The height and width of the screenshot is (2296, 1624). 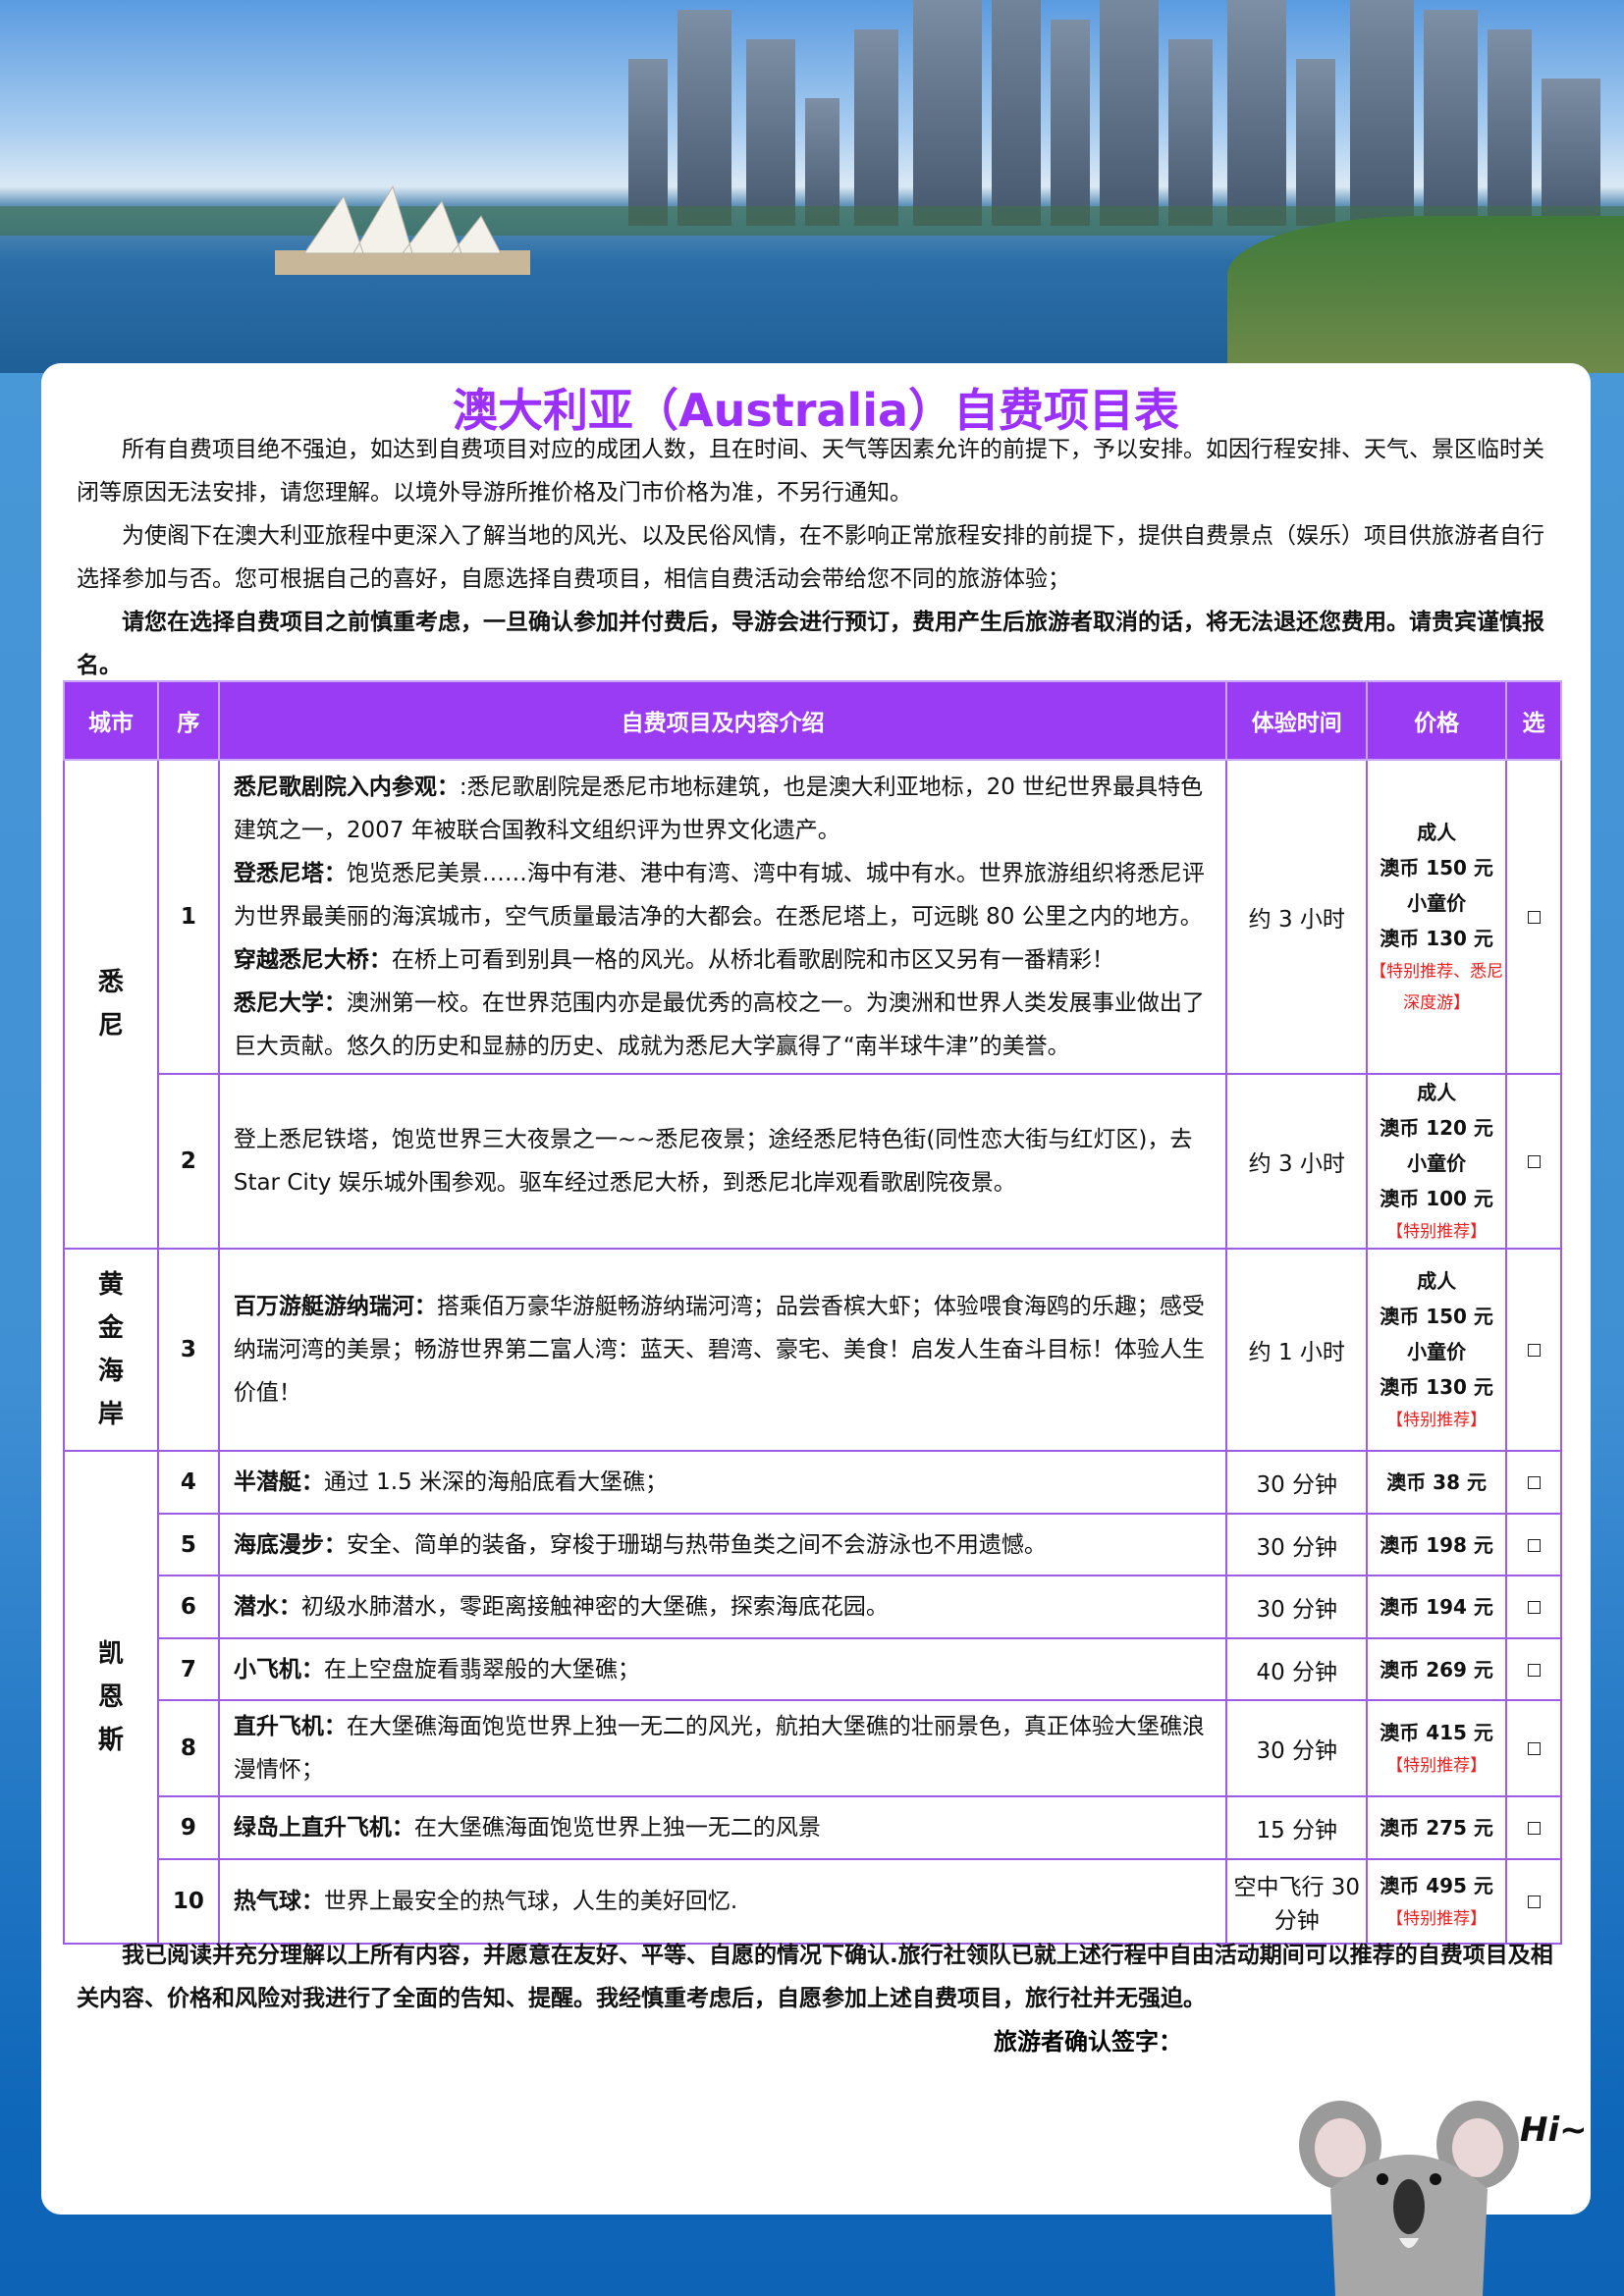 What do you see at coordinates (722, 721) in the screenshot?
I see `header-description: 自费项目及内容介绍` at bounding box center [722, 721].